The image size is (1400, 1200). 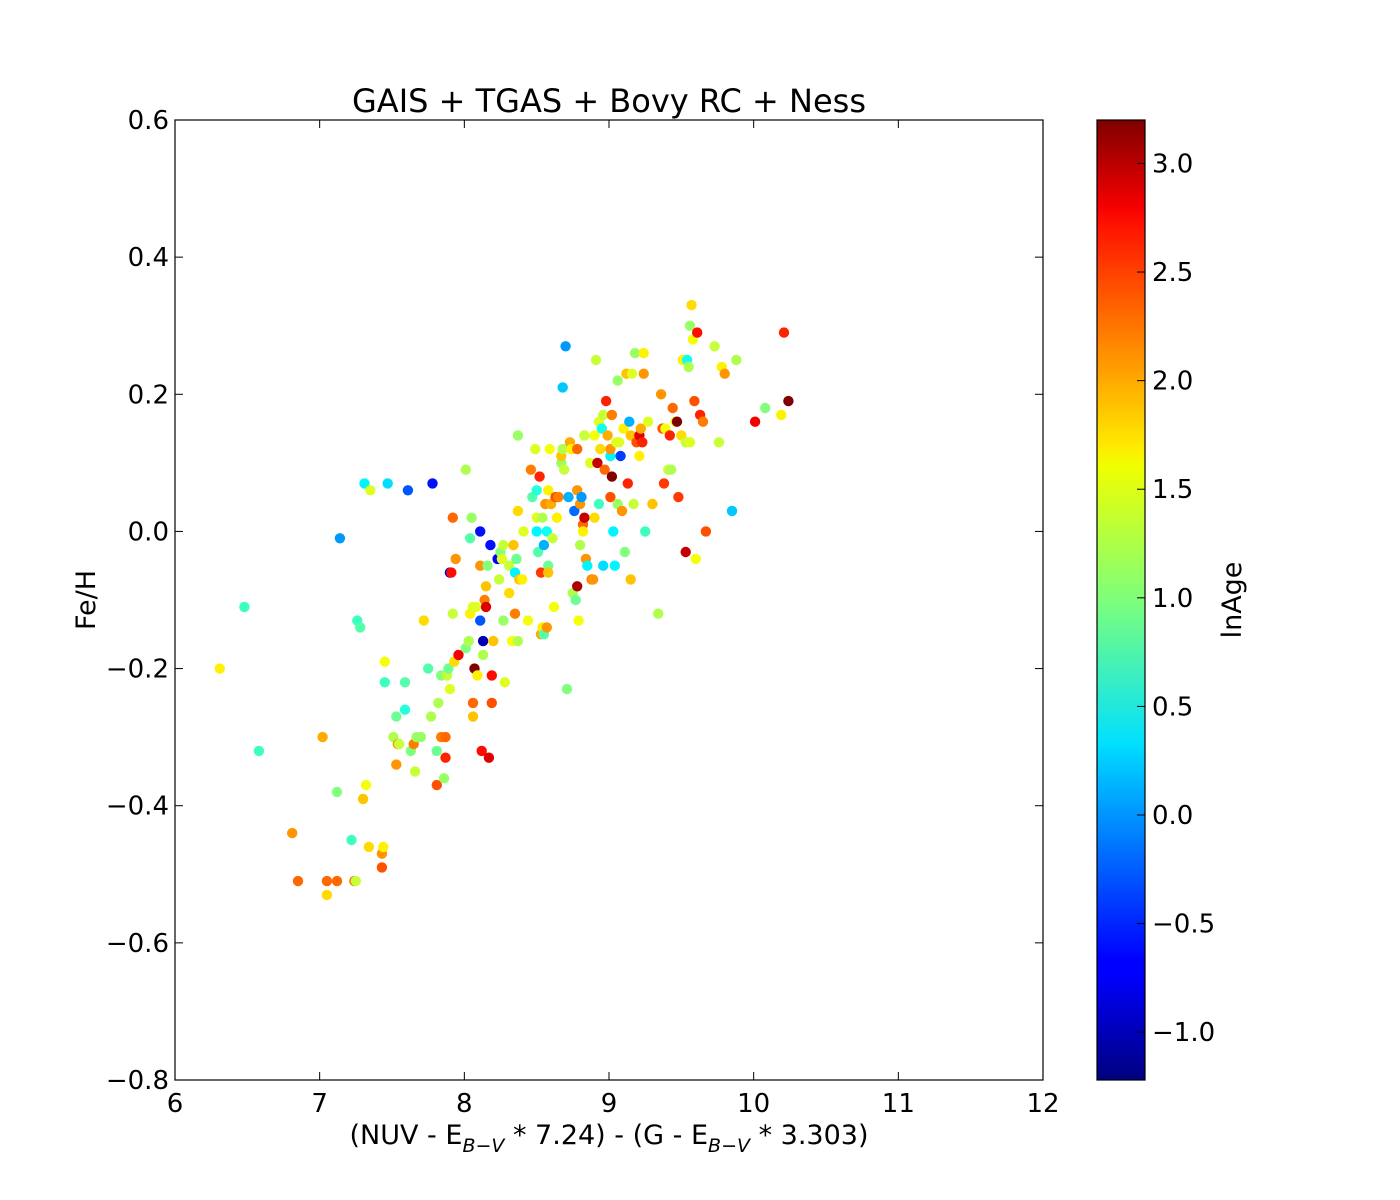 I want to click on x-label-part-2: * 7.24) - (G - E, so click(x=606, y=1135).